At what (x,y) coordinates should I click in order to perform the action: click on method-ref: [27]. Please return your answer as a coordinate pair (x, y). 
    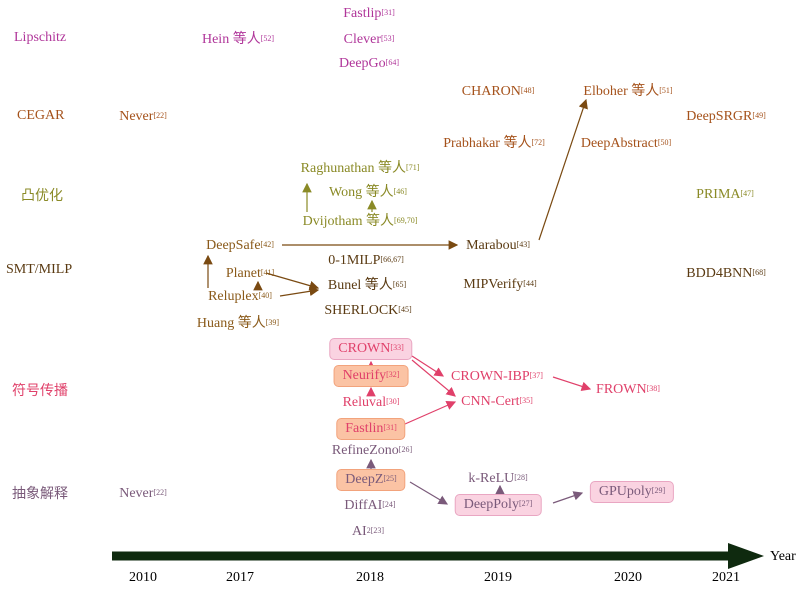
    Looking at the image, I should click on (525, 503).